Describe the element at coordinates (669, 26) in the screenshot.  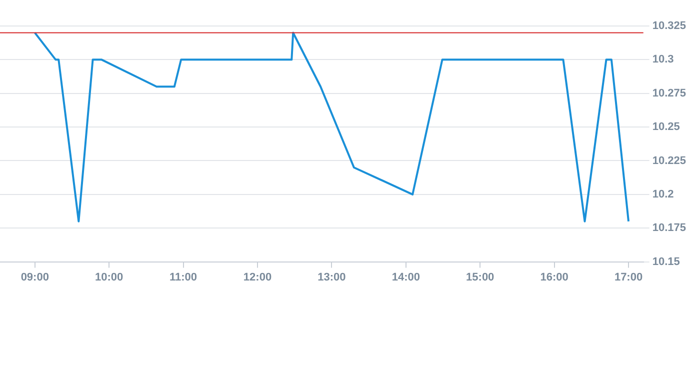
I see `y-tick-label: 10.325` at that location.